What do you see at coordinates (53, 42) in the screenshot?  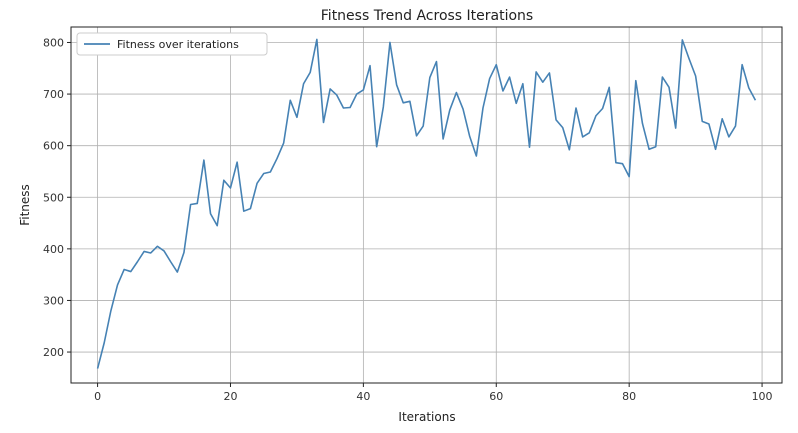 I see `y-tick-label: 800` at bounding box center [53, 42].